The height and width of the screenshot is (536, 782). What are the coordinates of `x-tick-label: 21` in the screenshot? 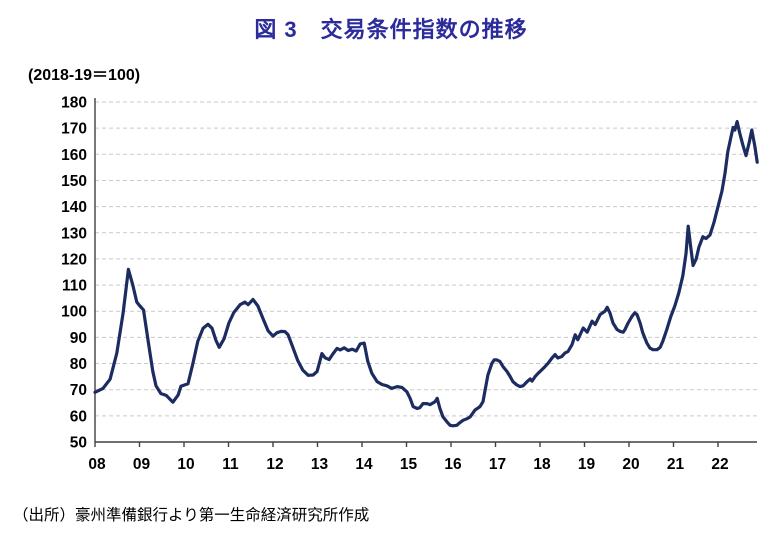 It's located at (676, 464).